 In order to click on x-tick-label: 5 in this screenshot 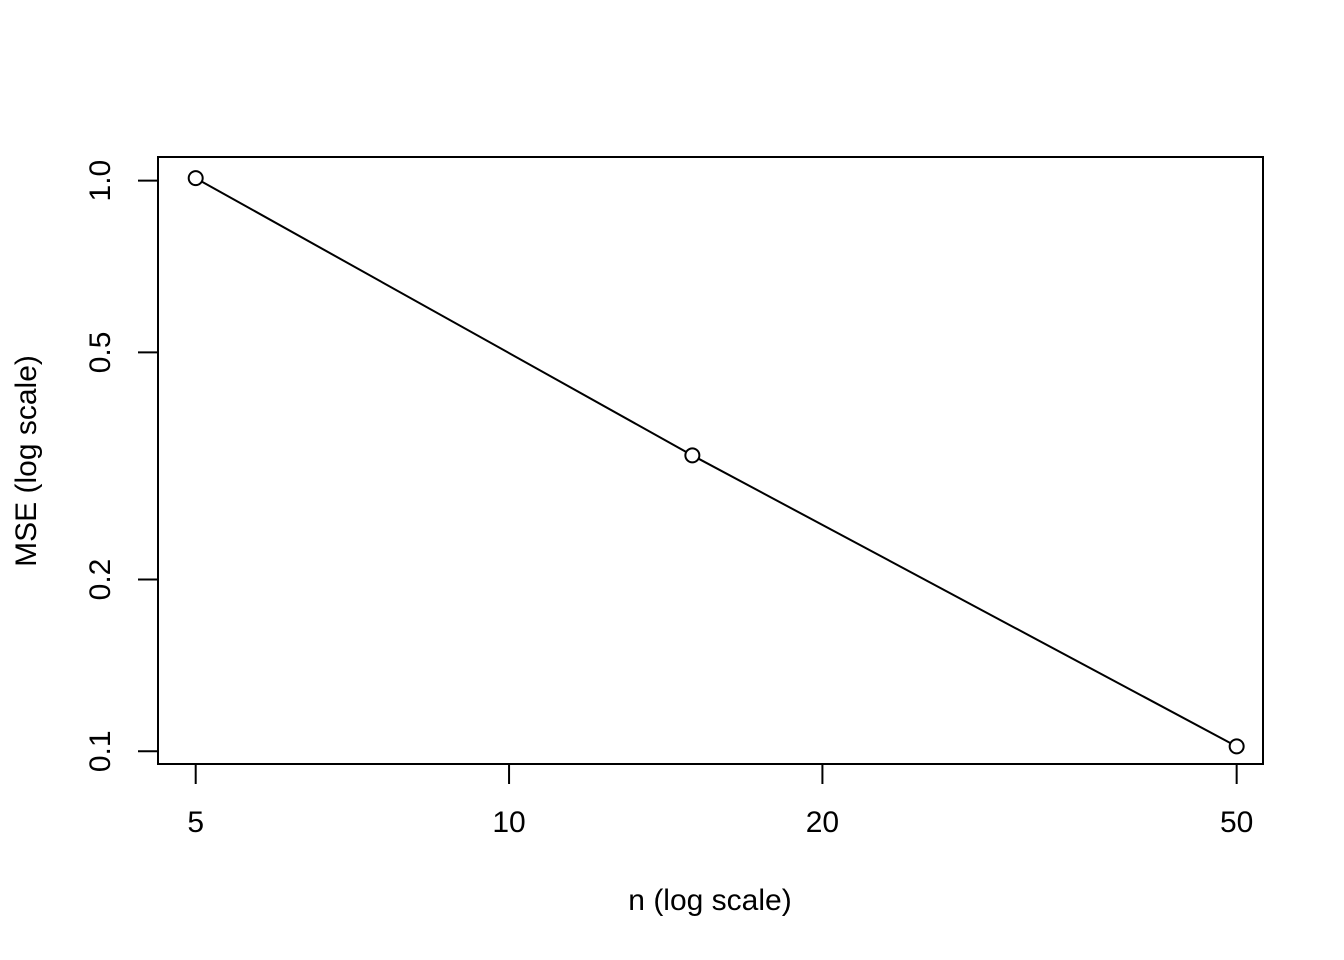, I will do `click(195, 822)`.